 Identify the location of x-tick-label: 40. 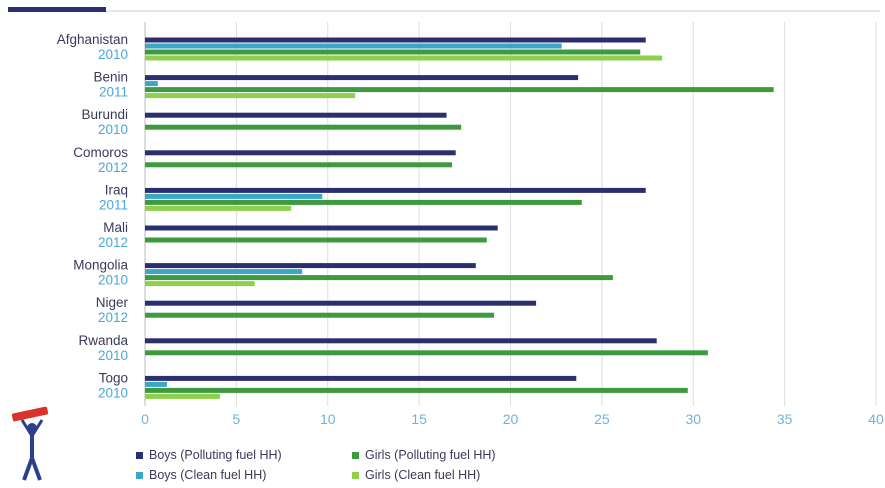
(876, 419).